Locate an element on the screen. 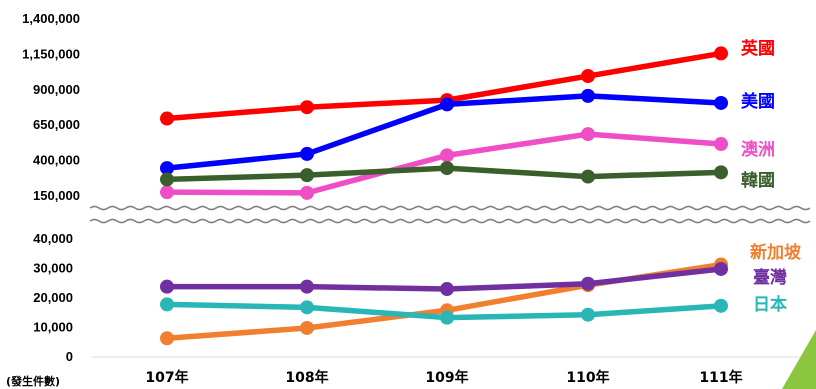 This screenshot has height=389, width=816. y-tick-label: 400,000 is located at coordinates (56, 160).